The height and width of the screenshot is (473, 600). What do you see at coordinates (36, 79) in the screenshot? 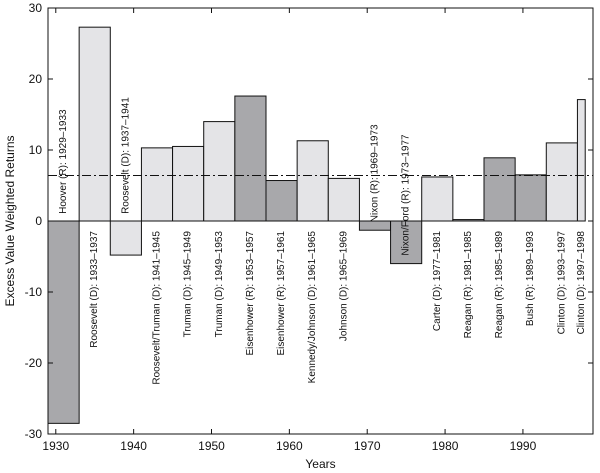
I see `y-tick-label: 20` at bounding box center [36, 79].